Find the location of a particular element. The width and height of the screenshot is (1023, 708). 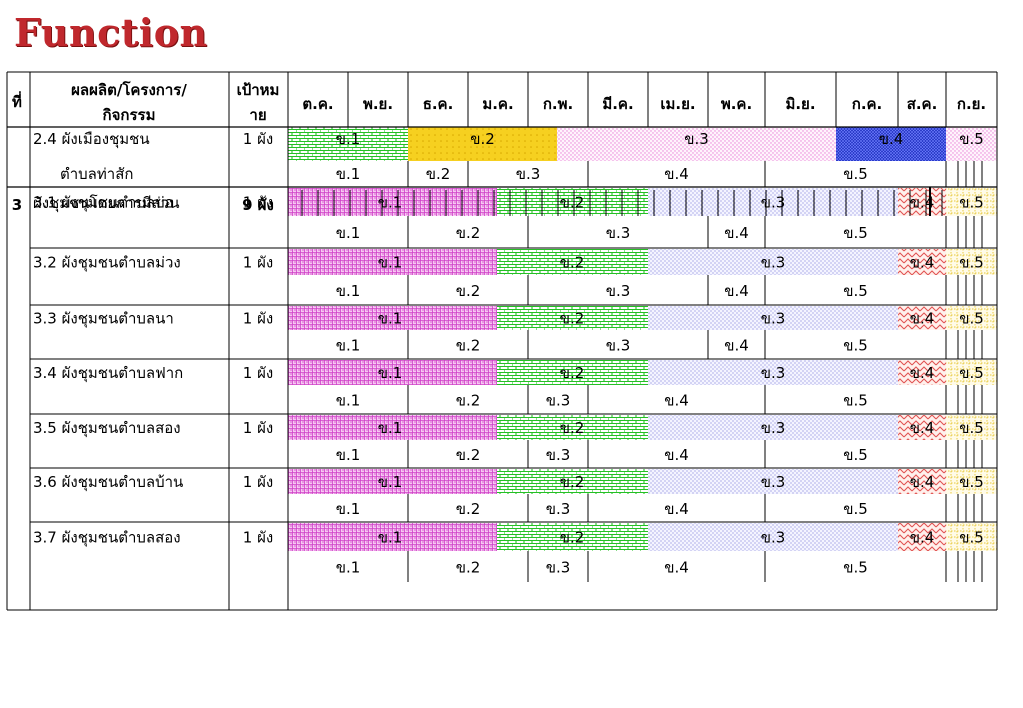

header-month: ก.ค. is located at coordinates (867, 104).